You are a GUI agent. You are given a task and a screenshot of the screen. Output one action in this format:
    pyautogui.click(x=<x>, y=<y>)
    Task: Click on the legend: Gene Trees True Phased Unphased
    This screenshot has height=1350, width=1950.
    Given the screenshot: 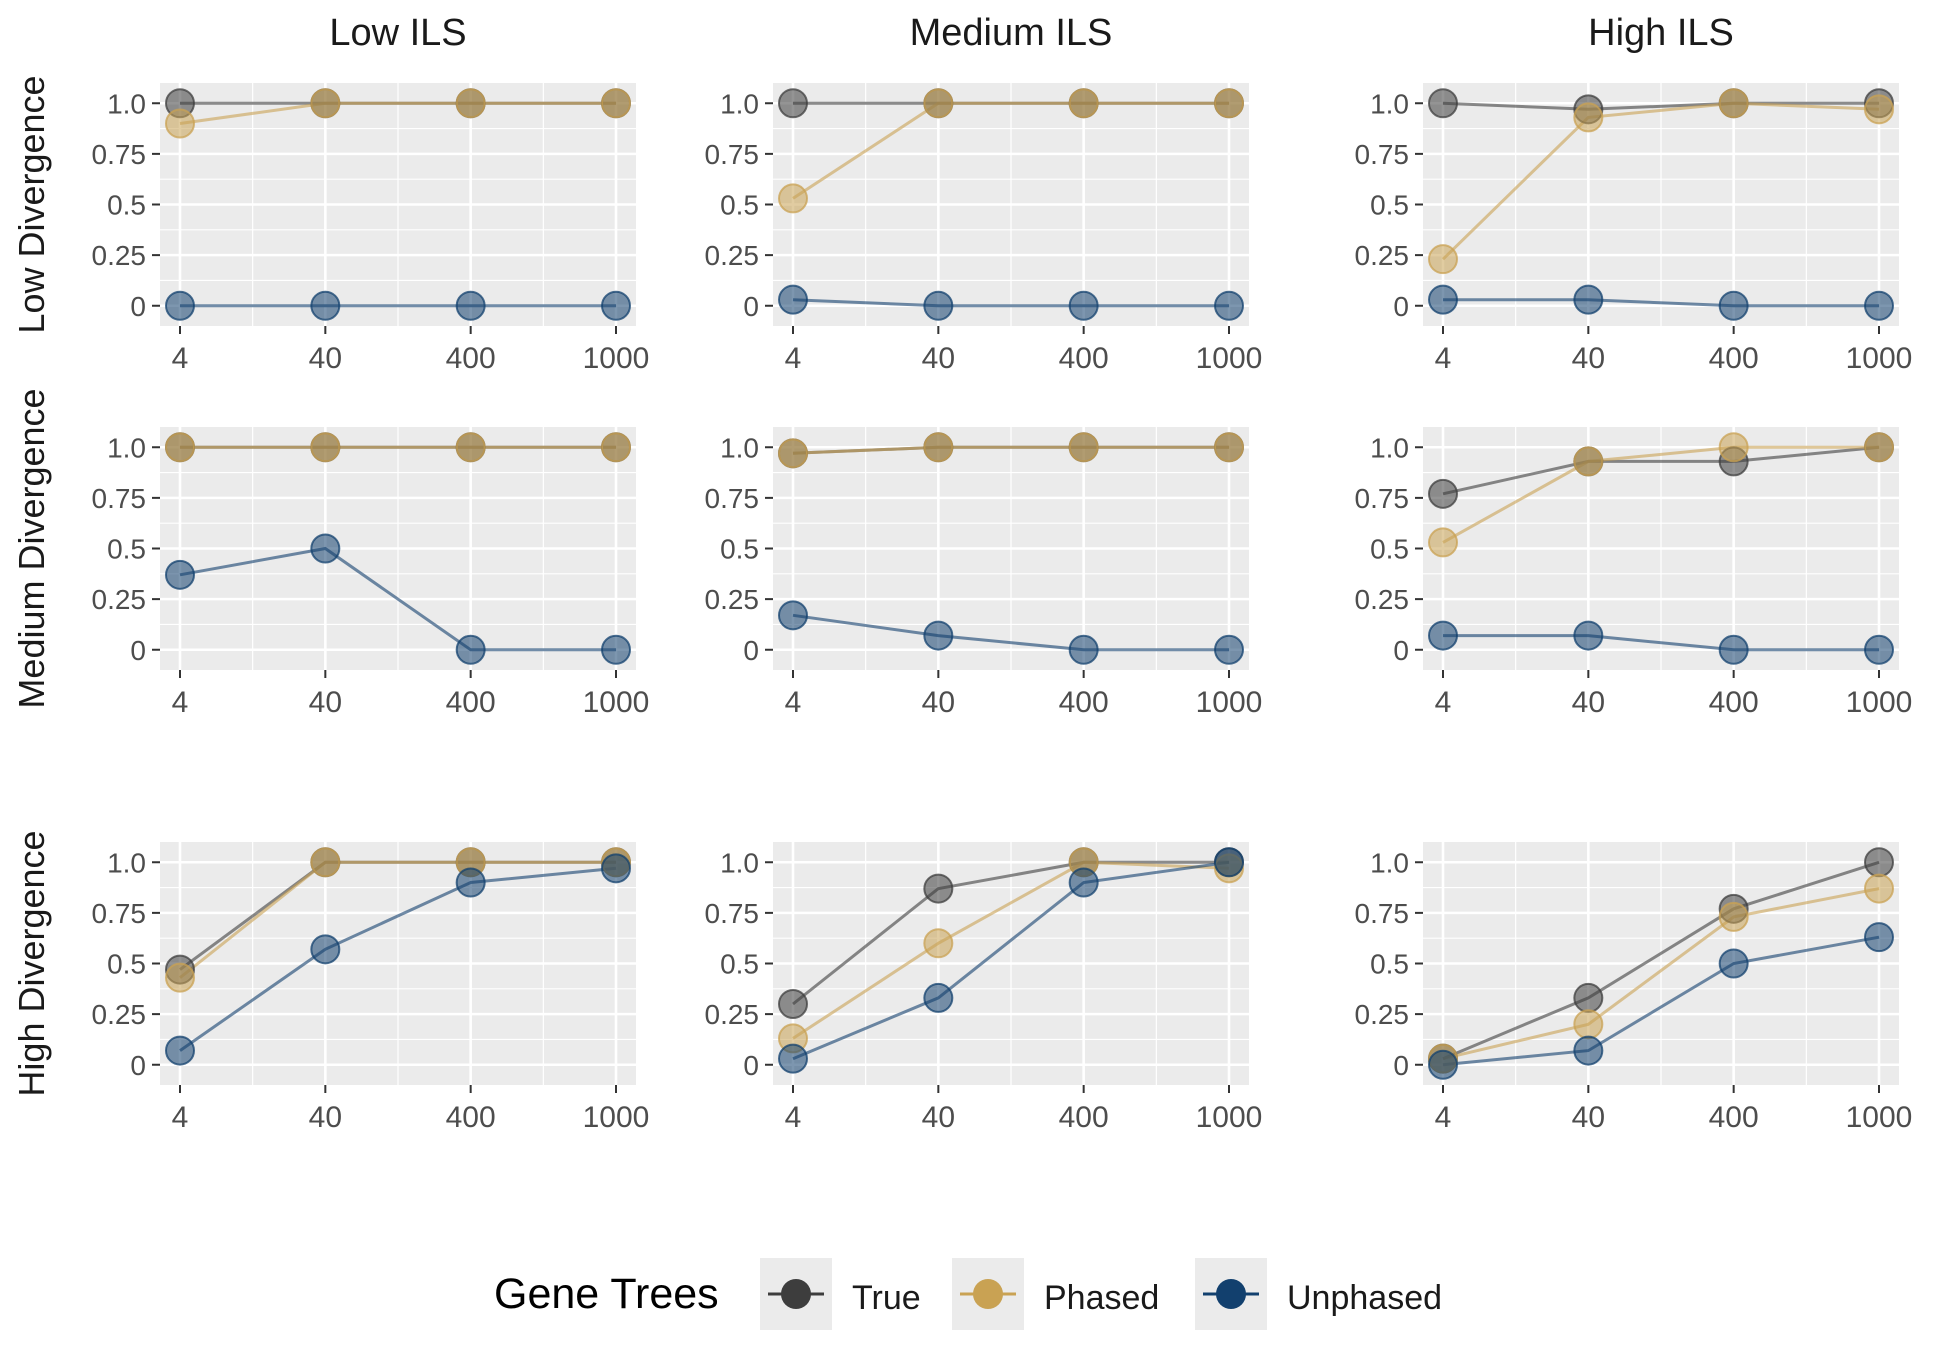 What is the action you would take?
    pyautogui.click(x=975, y=1295)
    